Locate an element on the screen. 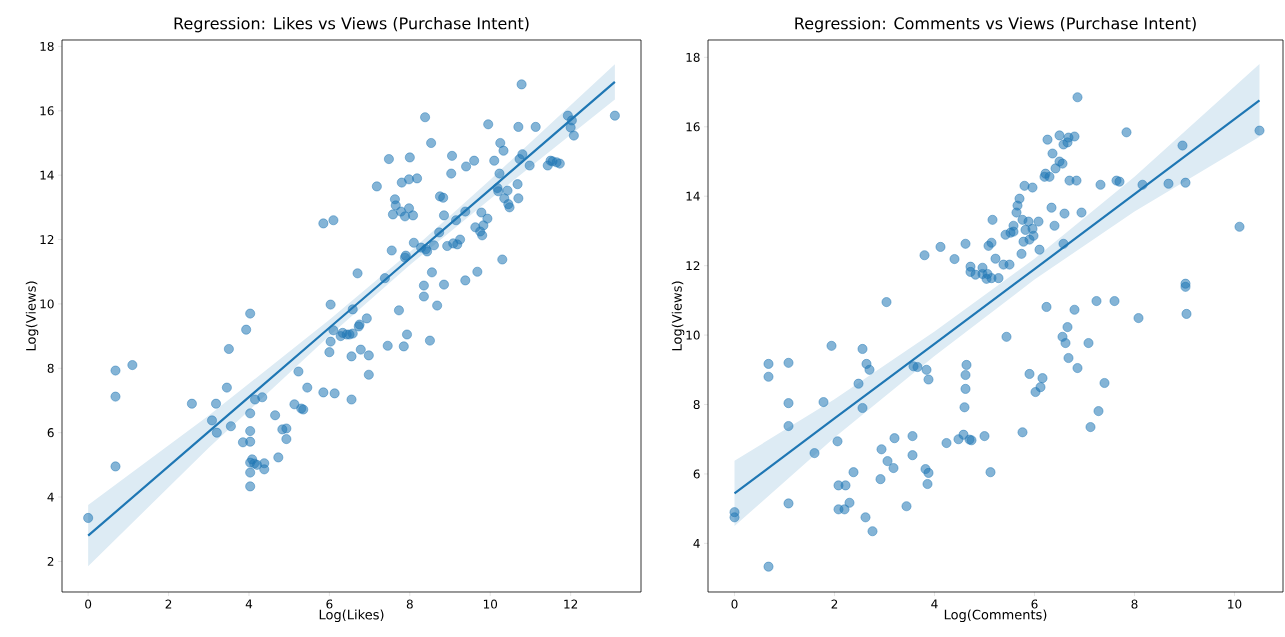 This screenshot has height=637, width=1285. x-tick-label: 12 is located at coordinates (571, 604).